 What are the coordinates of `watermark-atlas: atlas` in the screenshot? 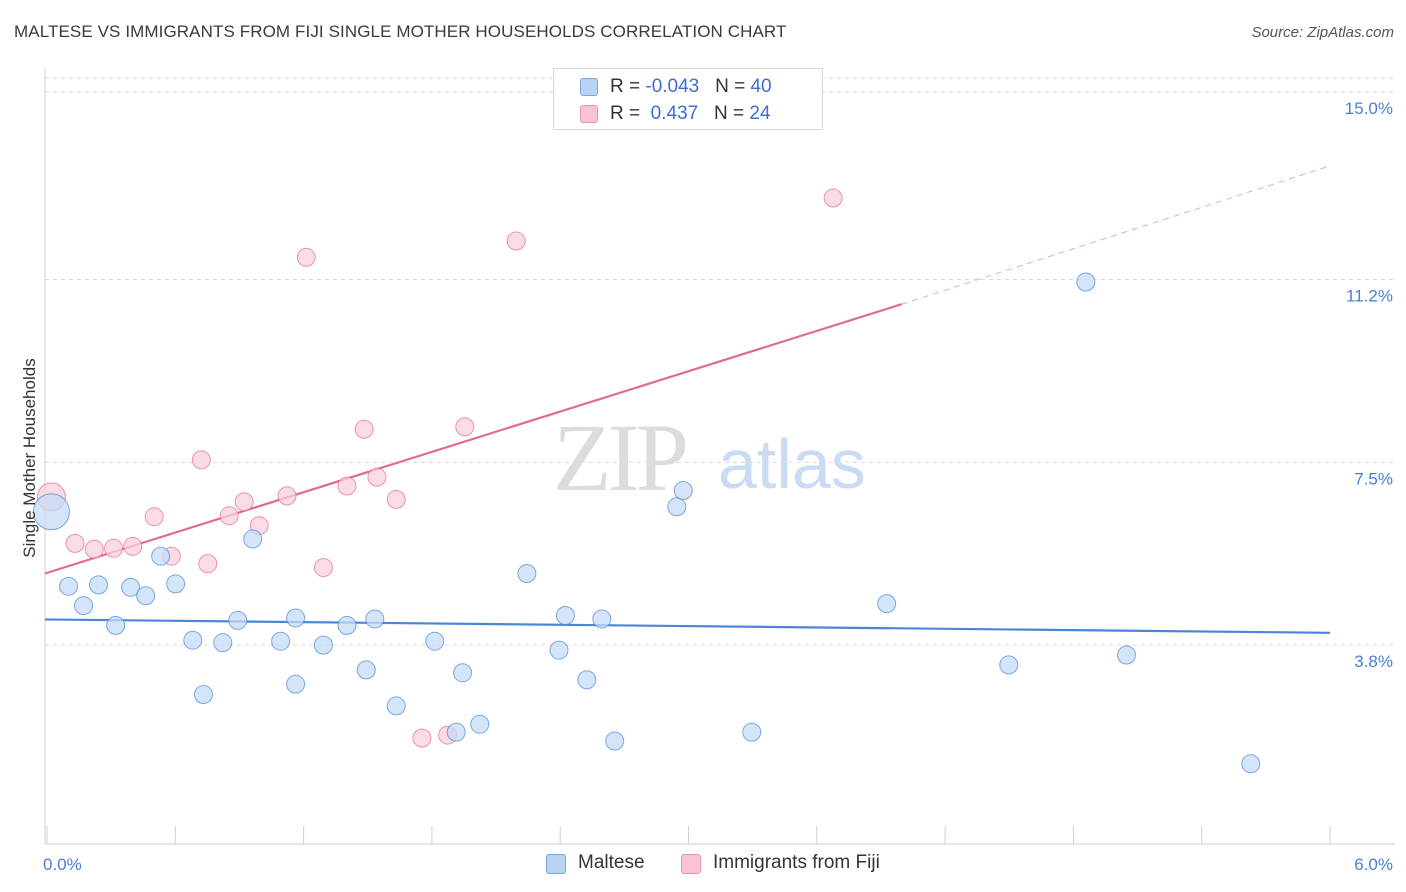 It's located at (792, 464).